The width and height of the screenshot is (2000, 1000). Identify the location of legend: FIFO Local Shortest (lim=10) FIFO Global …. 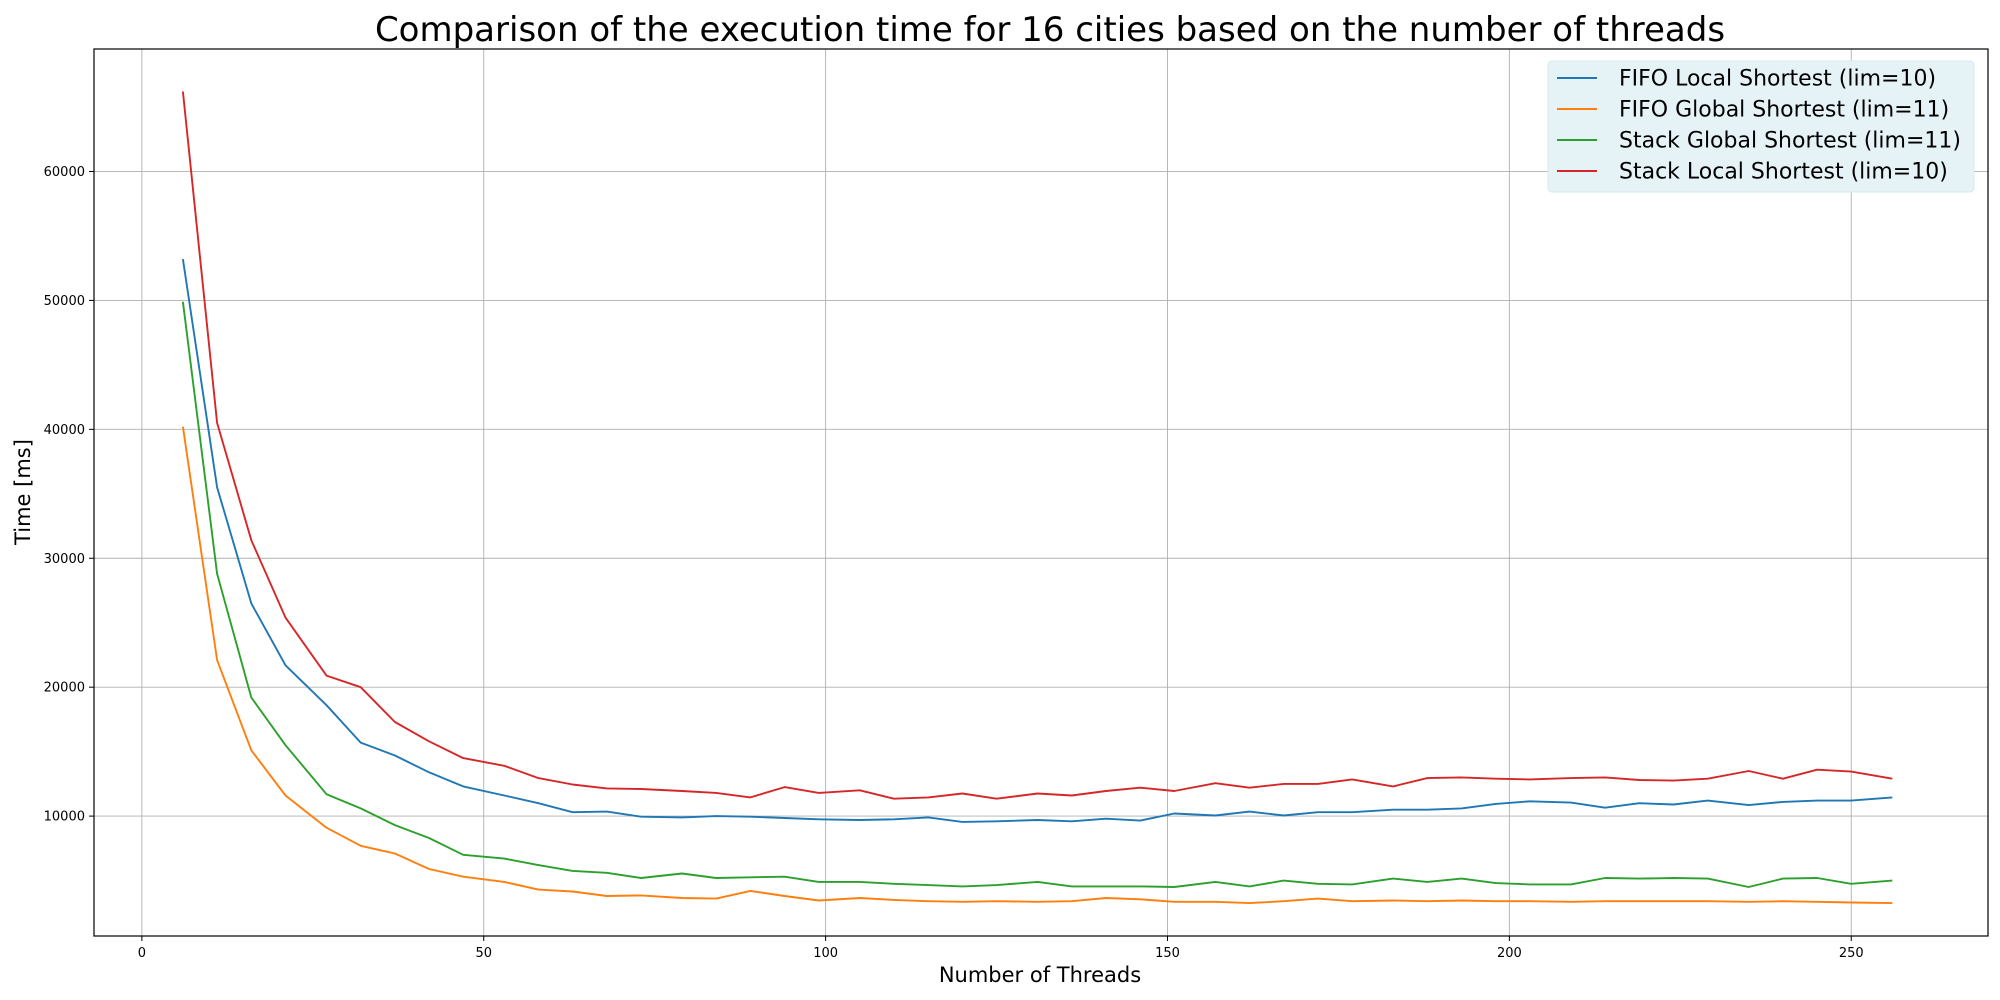
(1761, 126).